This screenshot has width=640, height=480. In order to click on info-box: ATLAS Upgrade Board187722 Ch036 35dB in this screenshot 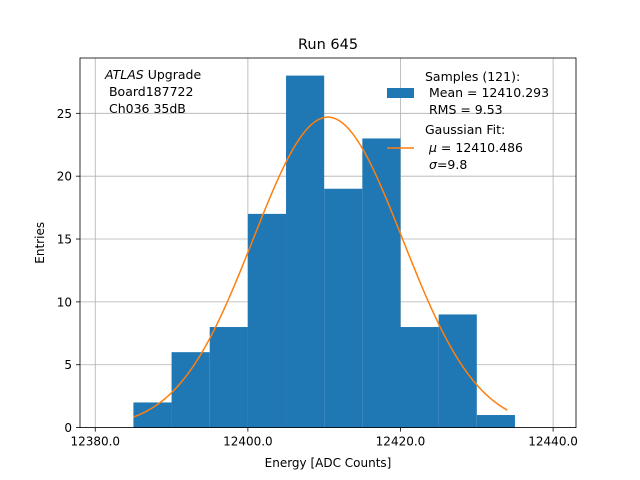, I will do `click(152, 91)`.